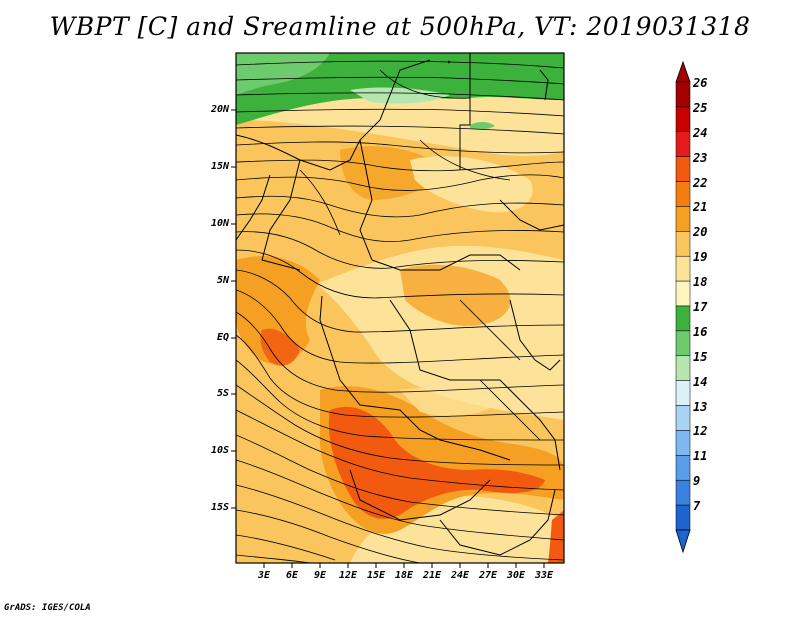 The width and height of the screenshot is (800, 618). I want to click on colorbar-label: 21, so click(700, 207).